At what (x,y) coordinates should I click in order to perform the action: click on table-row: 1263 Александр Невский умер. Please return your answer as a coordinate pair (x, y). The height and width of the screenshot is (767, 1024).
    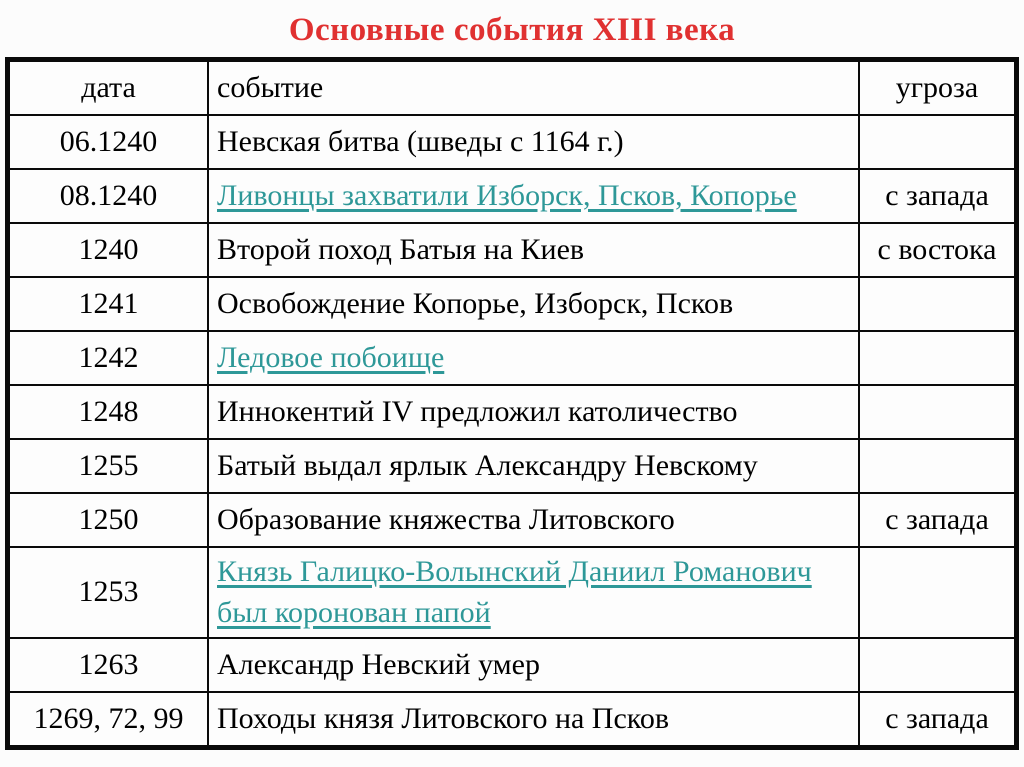
    Looking at the image, I should click on (512, 665).